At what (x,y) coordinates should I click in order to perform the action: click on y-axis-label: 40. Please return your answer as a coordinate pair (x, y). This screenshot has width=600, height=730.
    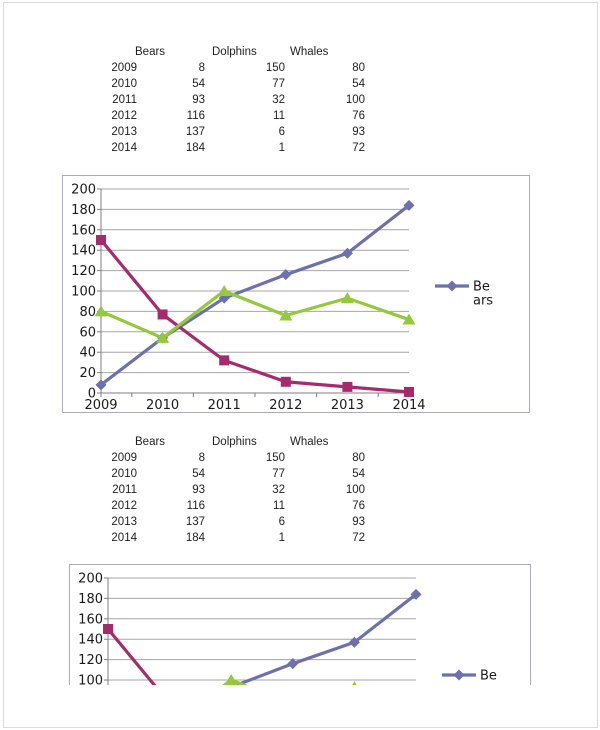
    Looking at the image, I should click on (87, 353).